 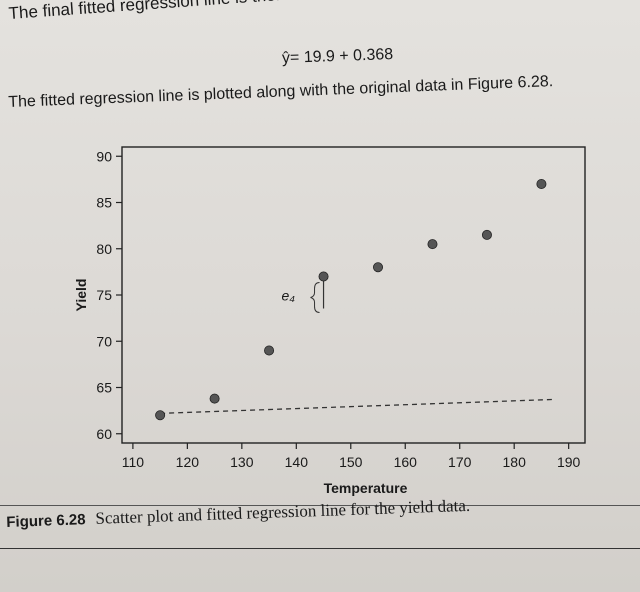 What do you see at coordinates (104, 341) in the screenshot?
I see `y-tick-label-70: 70` at bounding box center [104, 341].